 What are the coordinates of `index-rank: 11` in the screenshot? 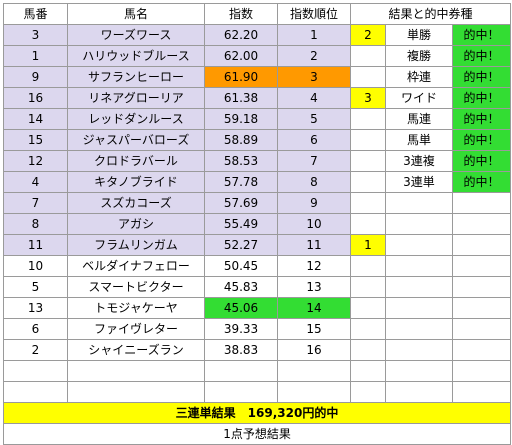 It's located at (314, 245).